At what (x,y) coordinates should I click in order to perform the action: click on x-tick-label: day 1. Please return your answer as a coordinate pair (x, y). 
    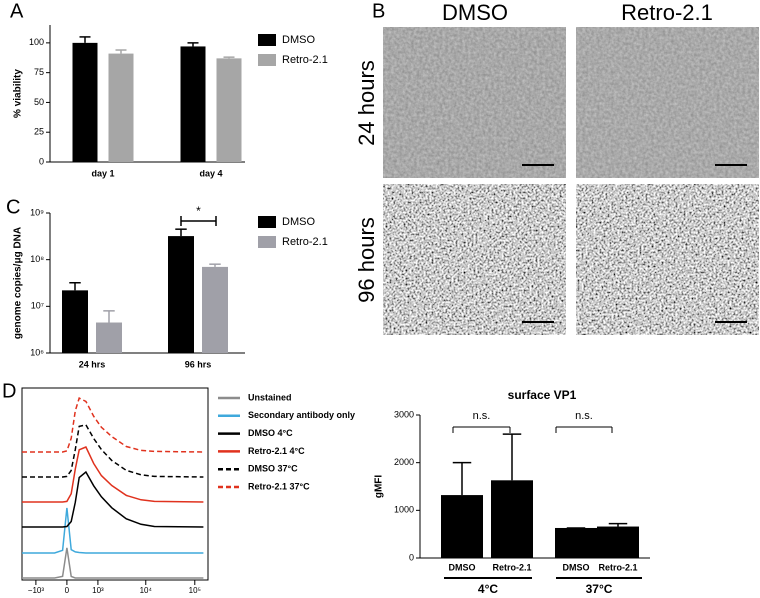
    Looking at the image, I should click on (102, 173).